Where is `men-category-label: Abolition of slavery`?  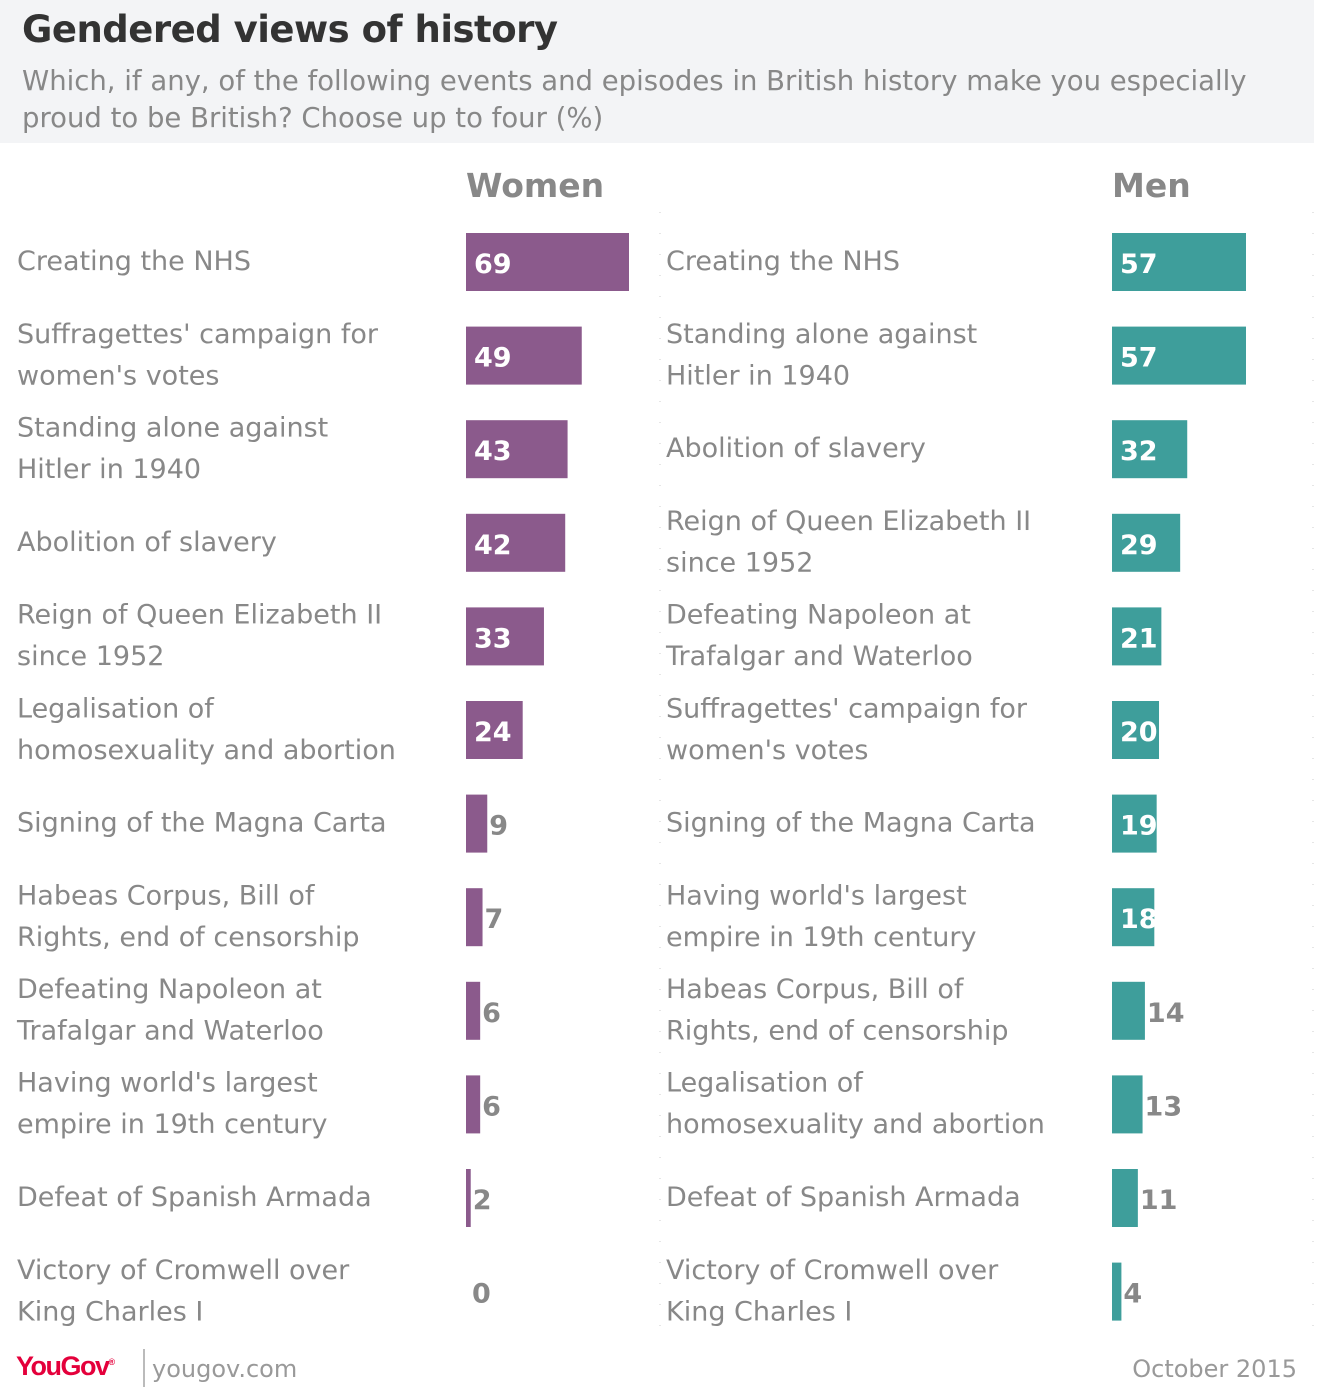 men-category-label: Abolition of slavery is located at coordinates (796, 448).